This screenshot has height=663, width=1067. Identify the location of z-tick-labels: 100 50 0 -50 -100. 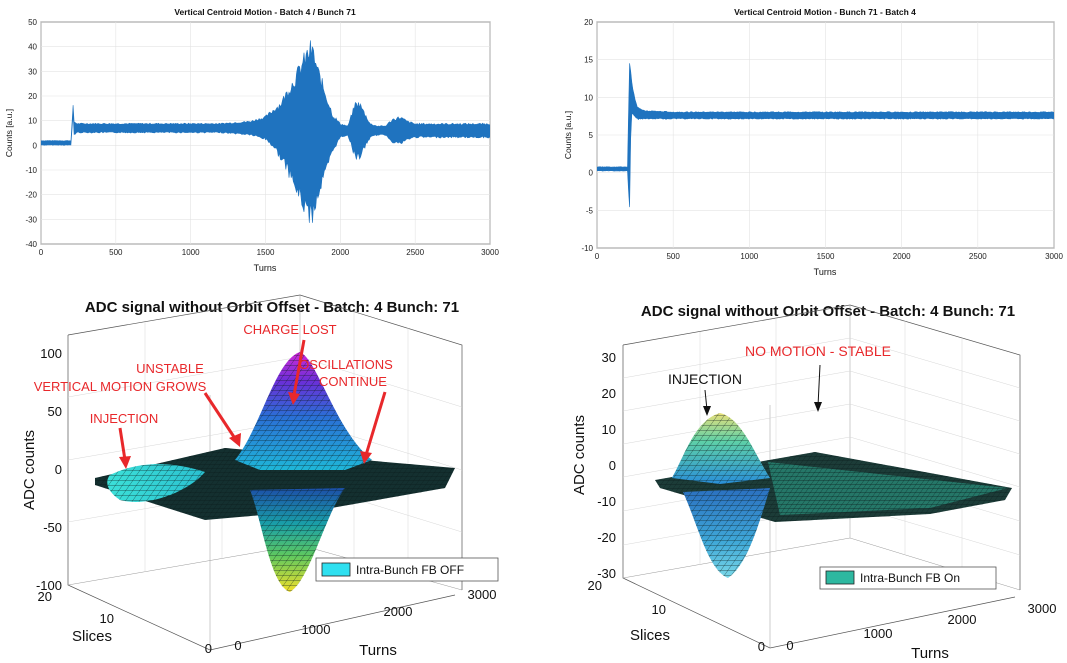
(49, 469).